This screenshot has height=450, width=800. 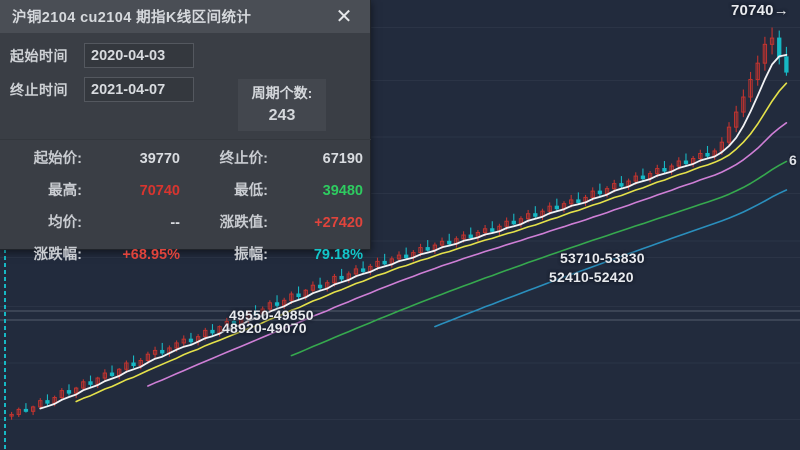 I want to click on stat-value: 39770, so click(x=159, y=159).